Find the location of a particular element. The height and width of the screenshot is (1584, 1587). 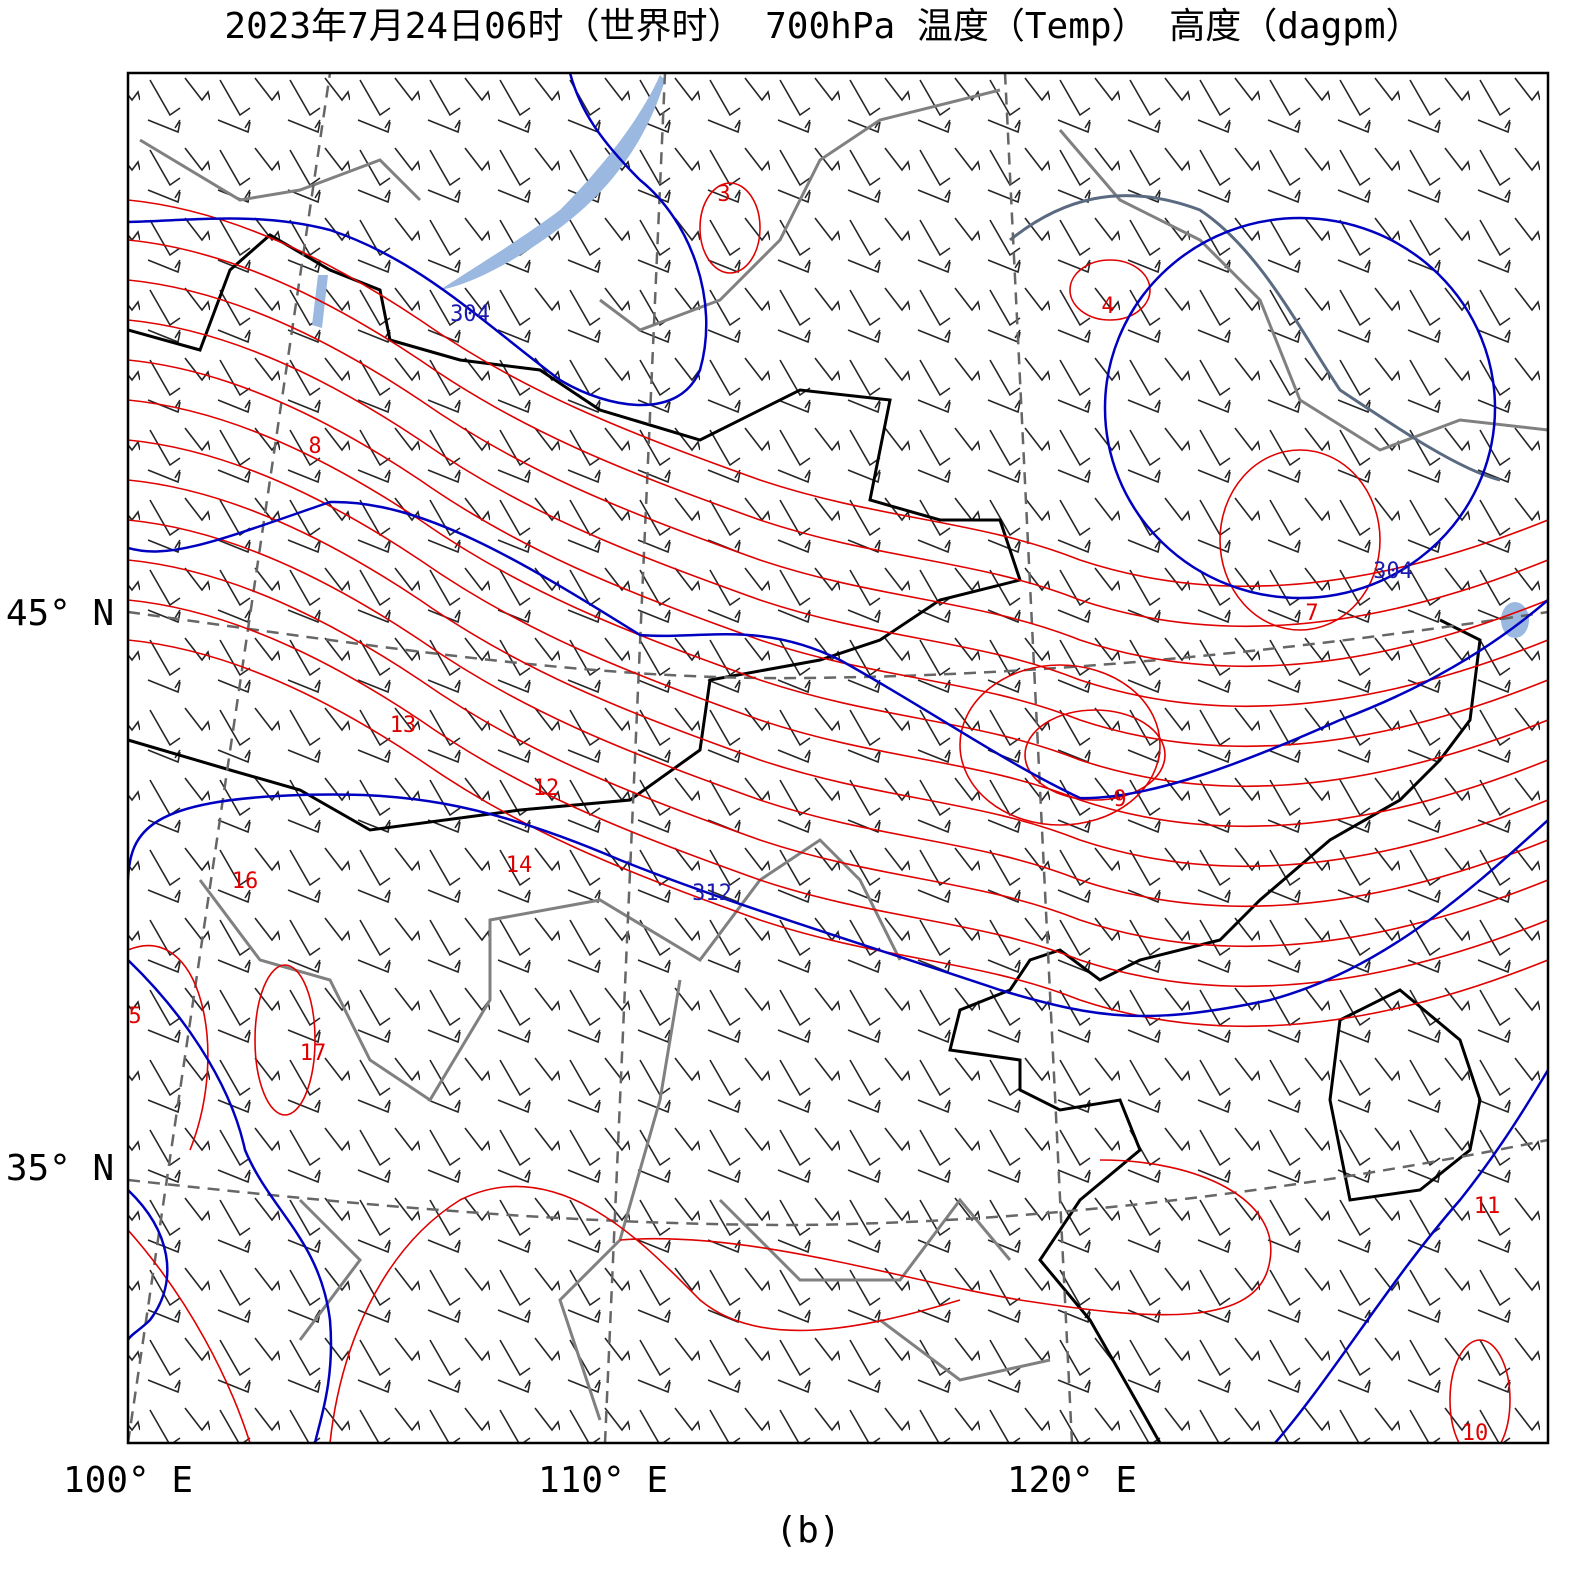

temperature-label: 4 is located at coordinates (1107, 306).